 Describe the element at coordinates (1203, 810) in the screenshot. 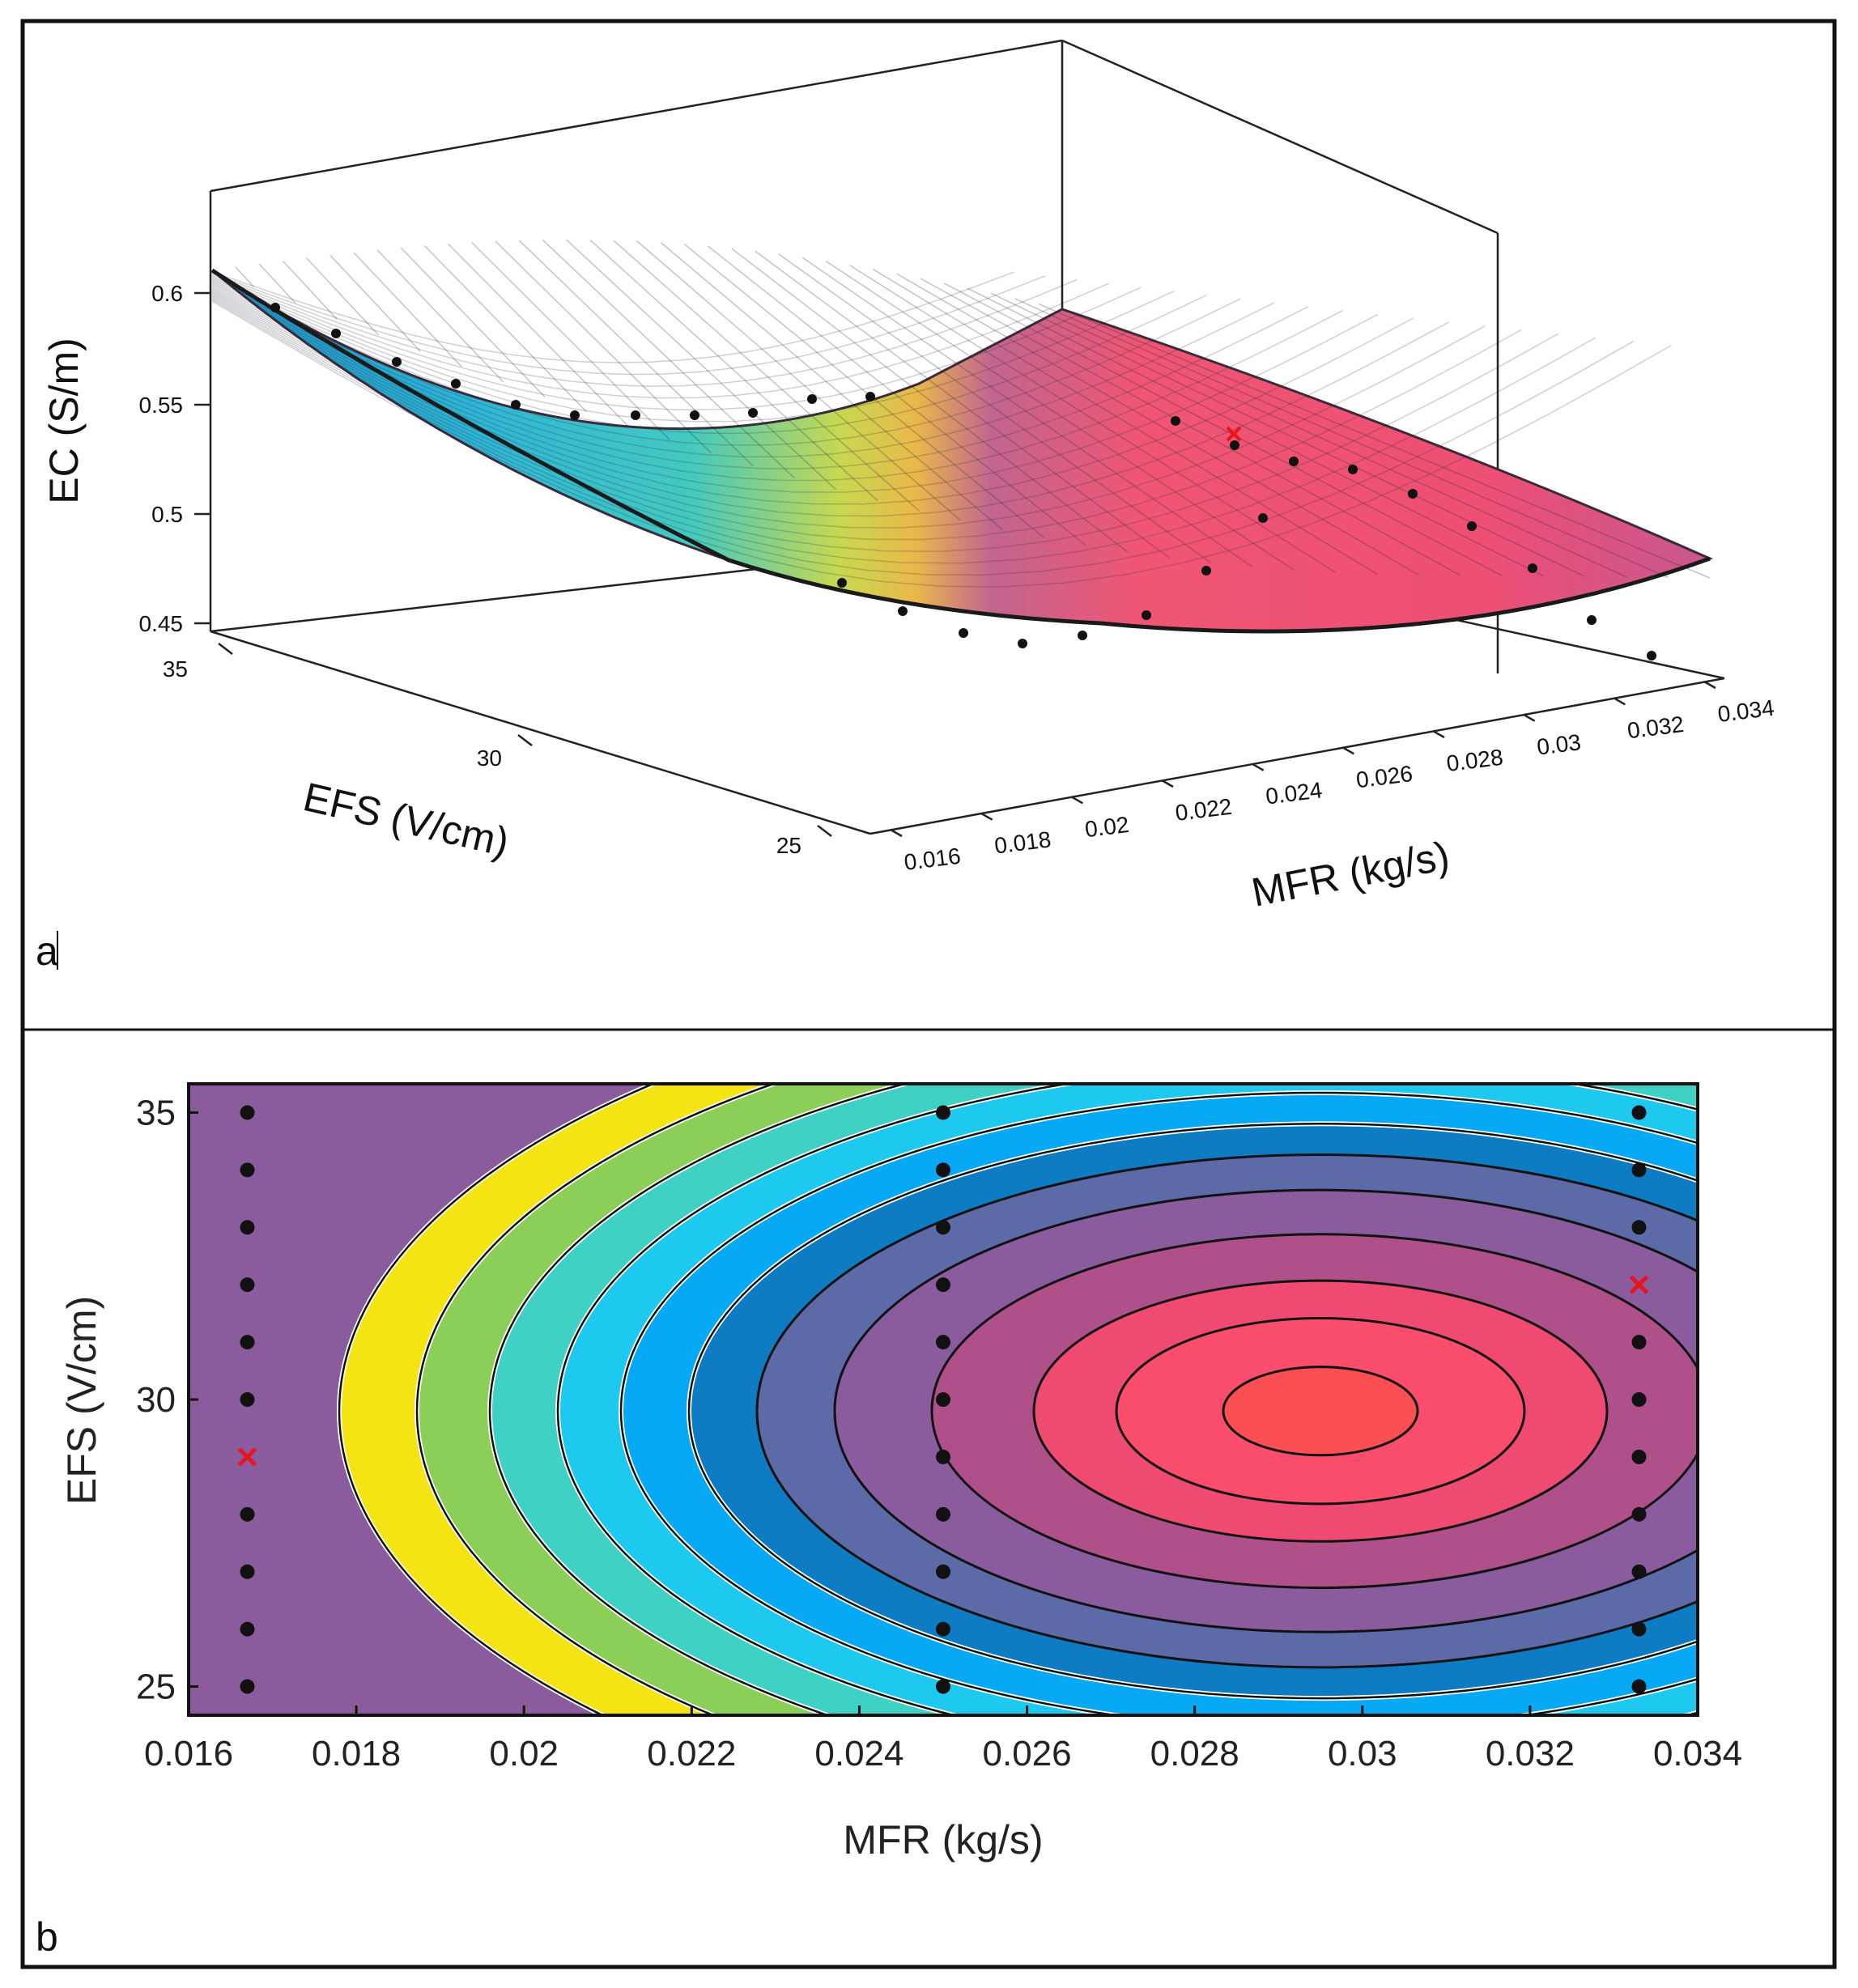

I see `x-tick-3d: 0.022` at that location.